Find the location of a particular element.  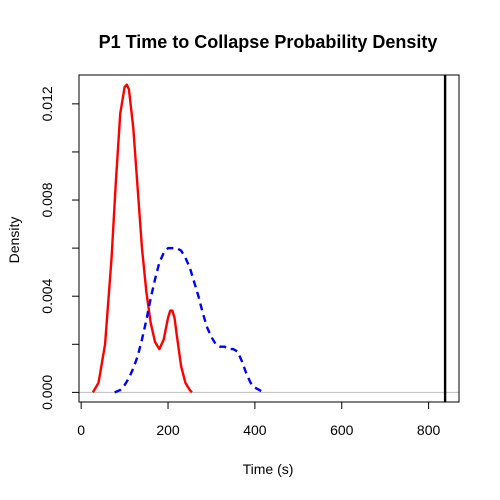

chart-title: P1 Time to Collapse Probability Density is located at coordinates (268, 42).